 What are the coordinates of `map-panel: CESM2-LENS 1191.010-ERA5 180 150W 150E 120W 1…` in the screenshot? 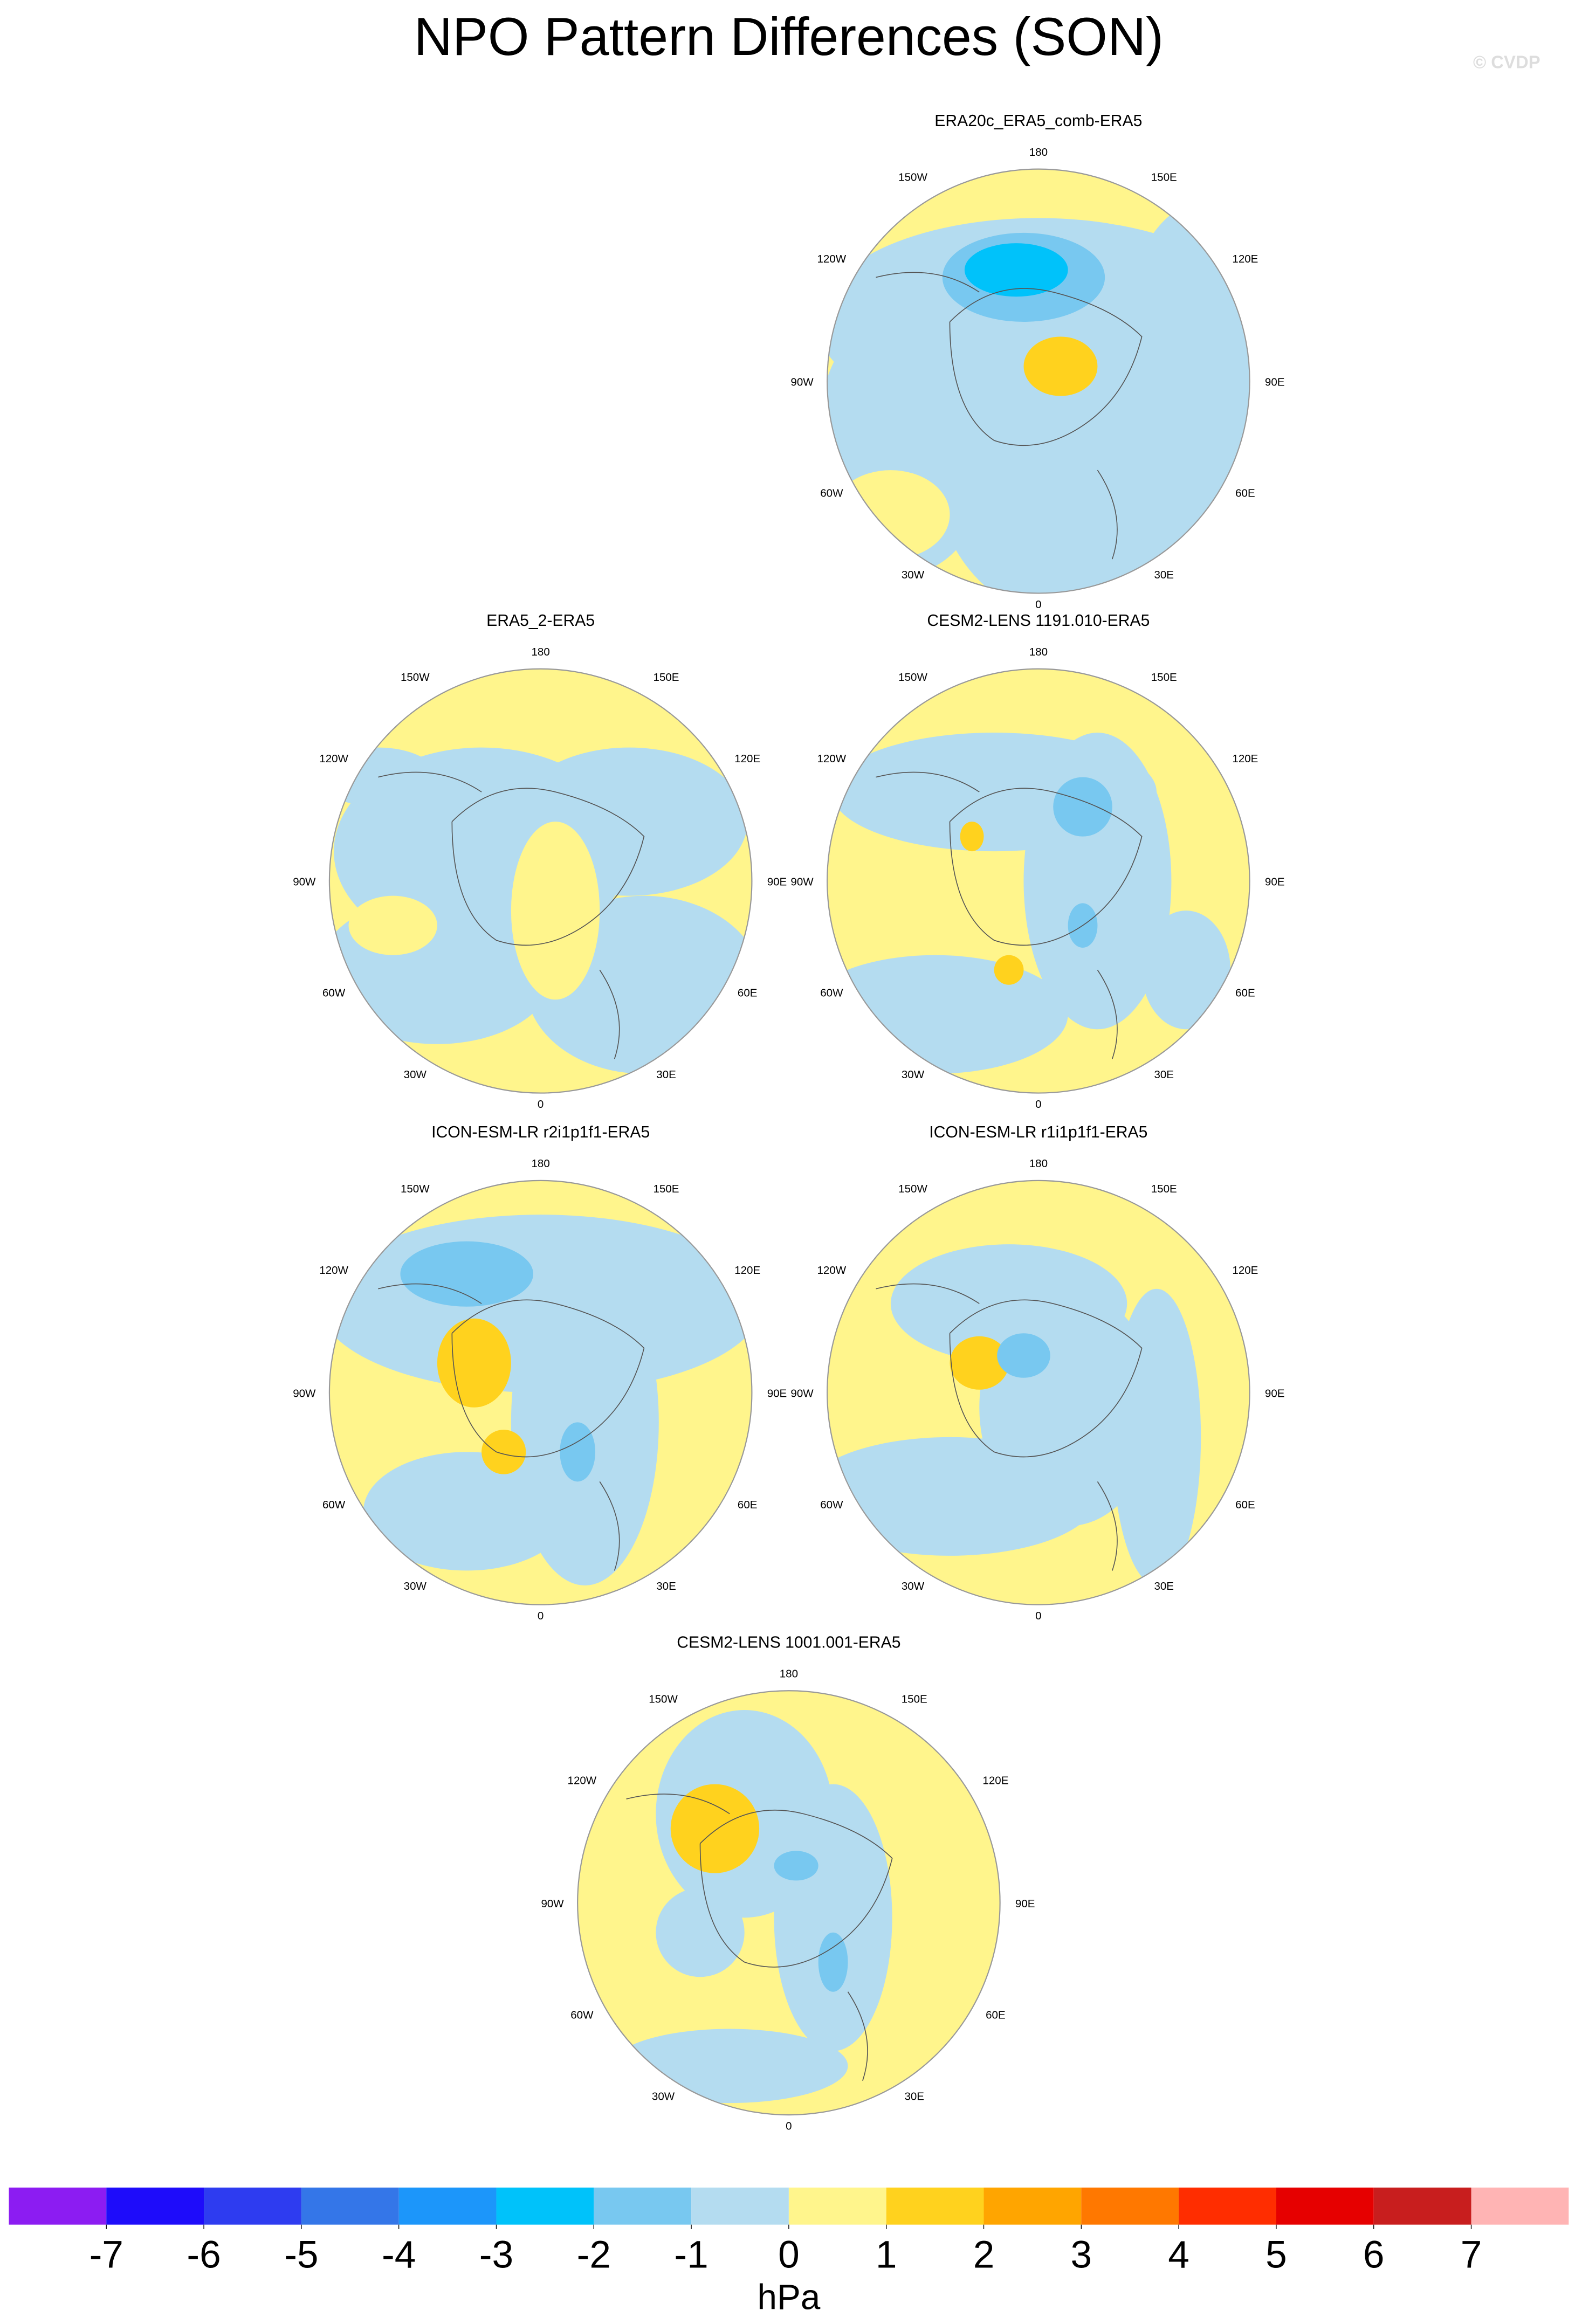 It's located at (1037, 861).